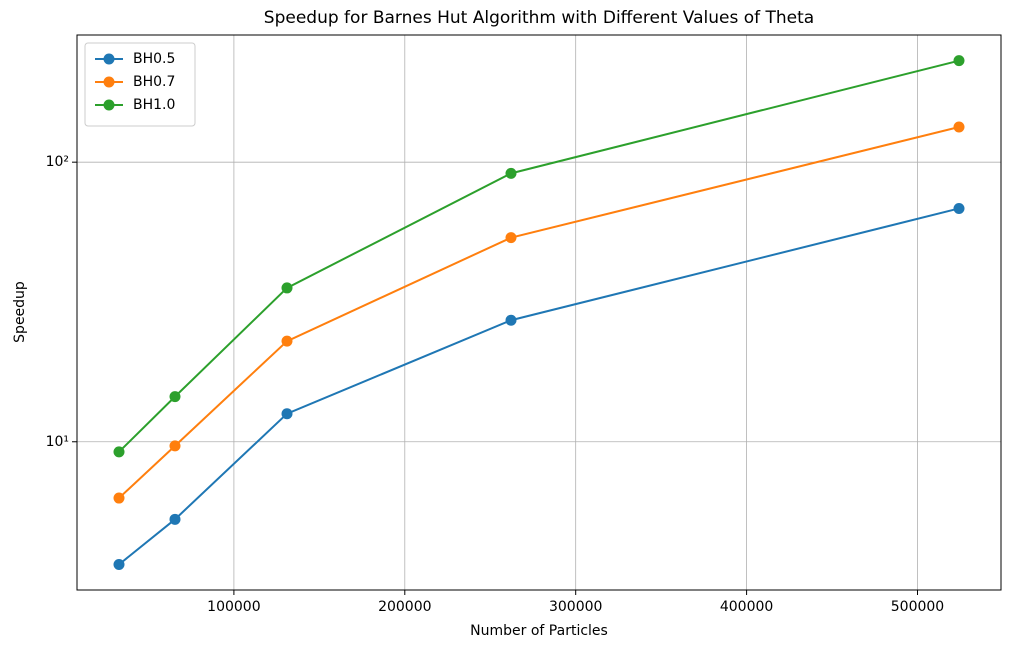  I want to click on legend-label: BH1.0, so click(154, 105).